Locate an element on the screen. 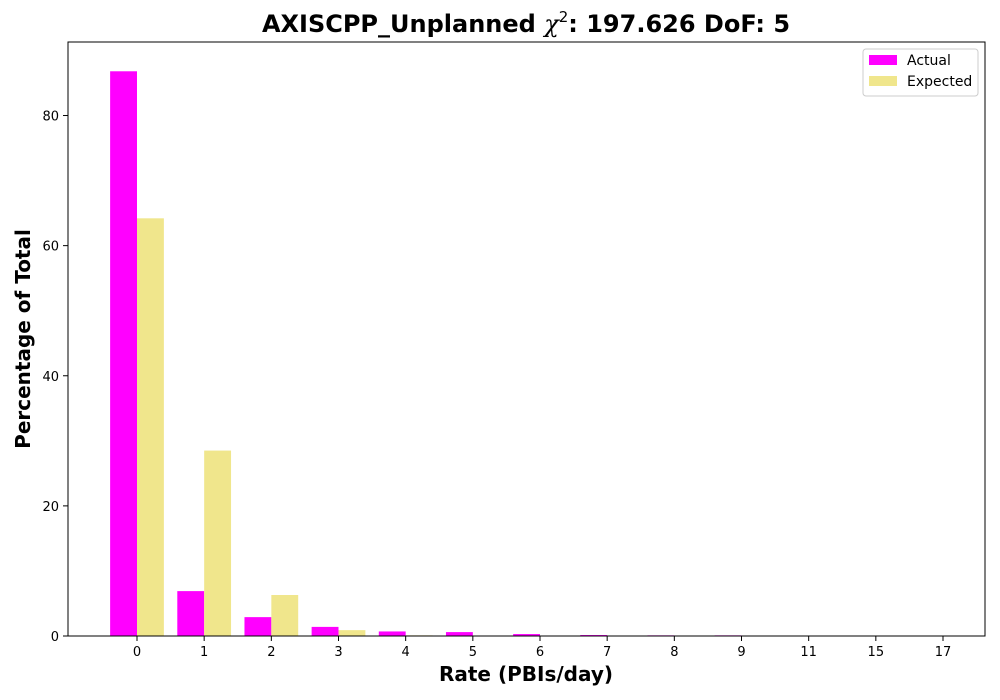 The width and height of the screenshot is (1000, 700). x-tick-label: 4 is located at coordinates (406, 652).